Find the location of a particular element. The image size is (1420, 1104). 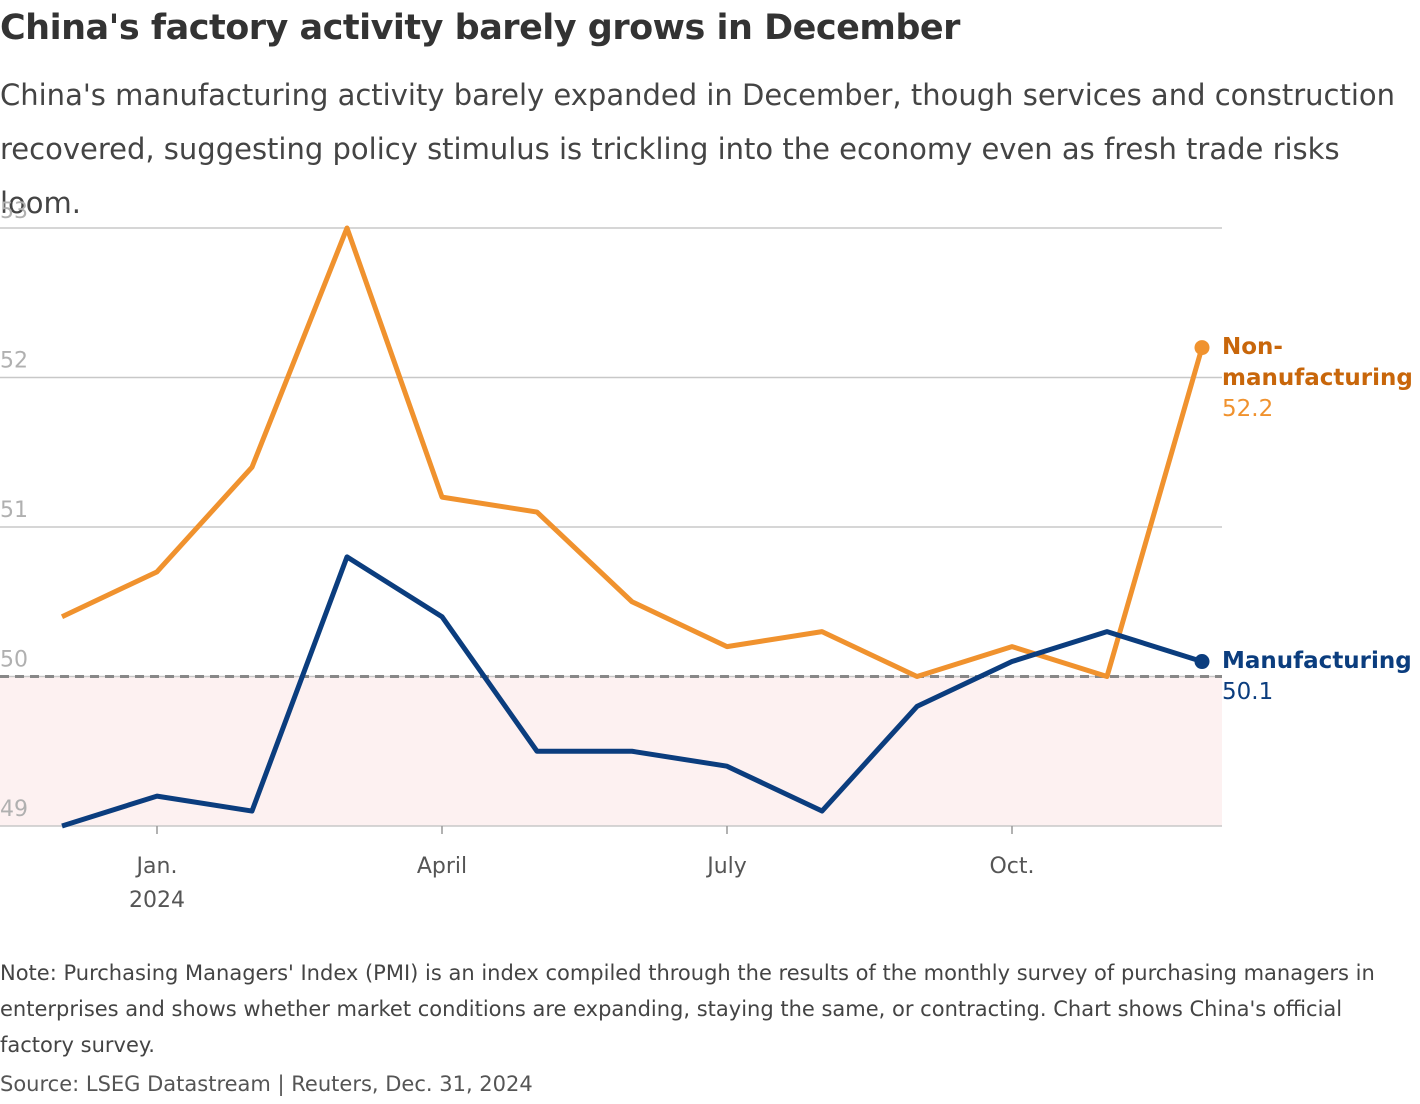

series-label: Non-manufacturing is located at coordinates (1317, 362).